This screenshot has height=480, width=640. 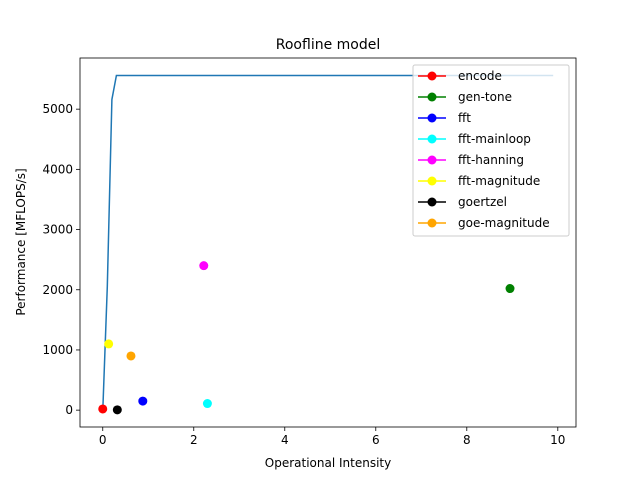 I want to click on point-fft, so click(x=143, y=401).